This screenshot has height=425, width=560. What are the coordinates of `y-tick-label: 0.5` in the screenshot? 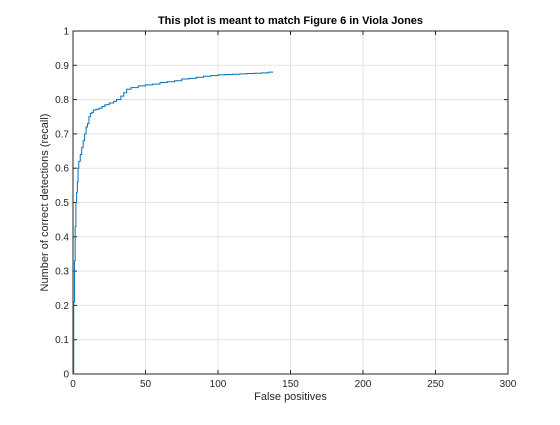 It's located at (62, 203).